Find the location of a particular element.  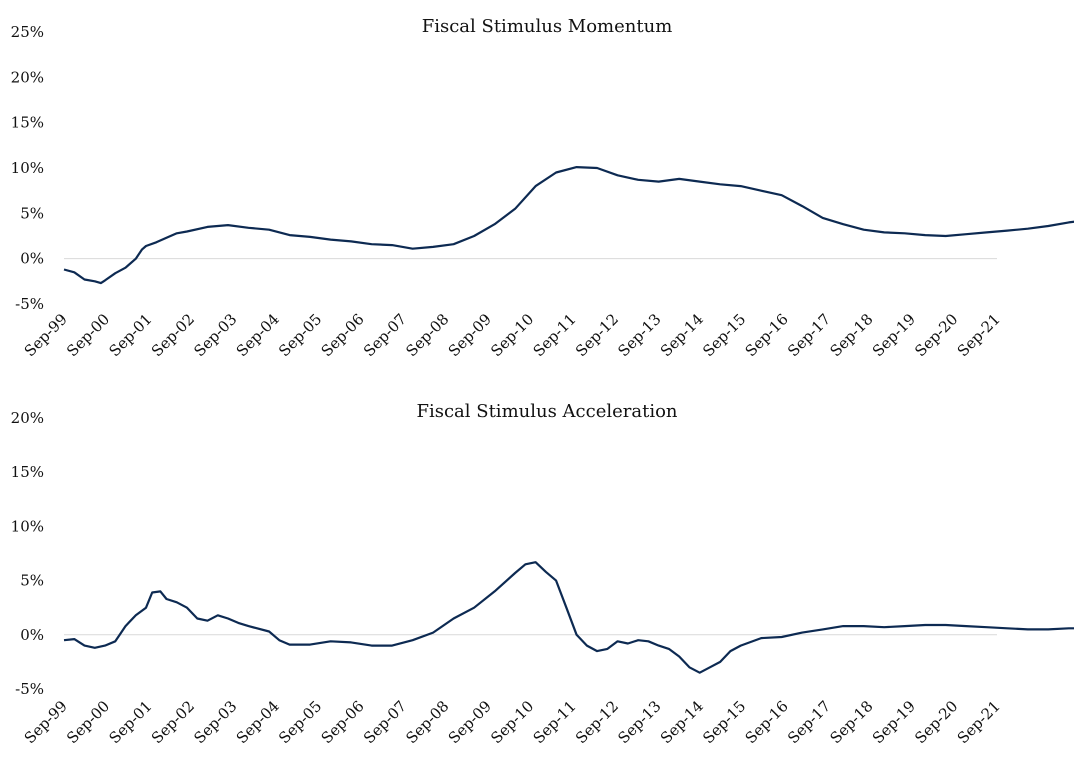

chart-title: Fiscal Stimulus Acceleration is located at coordinates (546, 411).